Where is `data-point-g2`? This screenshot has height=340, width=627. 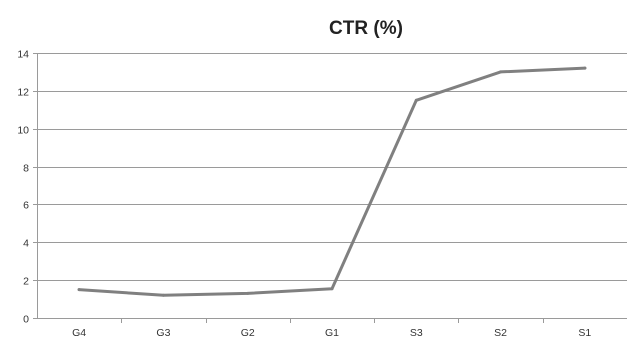
data-point-g2 is located at coordinates (248, 293).